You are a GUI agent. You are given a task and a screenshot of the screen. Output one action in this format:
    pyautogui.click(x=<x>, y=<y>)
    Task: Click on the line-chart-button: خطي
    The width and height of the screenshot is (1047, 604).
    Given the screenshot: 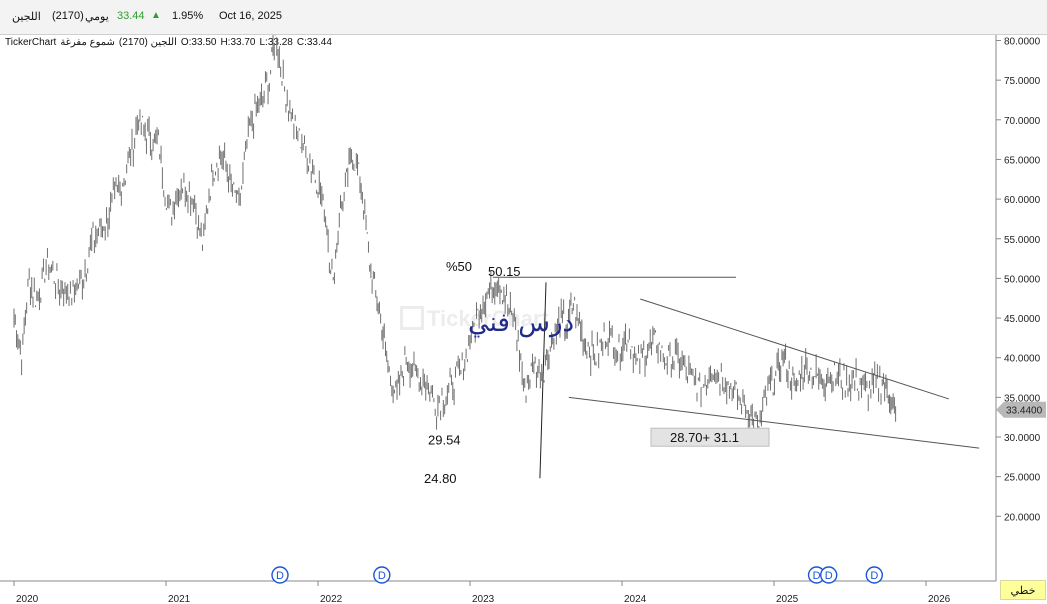 What is the action you would take?
    pyautogui.click(x=1023, y=590)
    